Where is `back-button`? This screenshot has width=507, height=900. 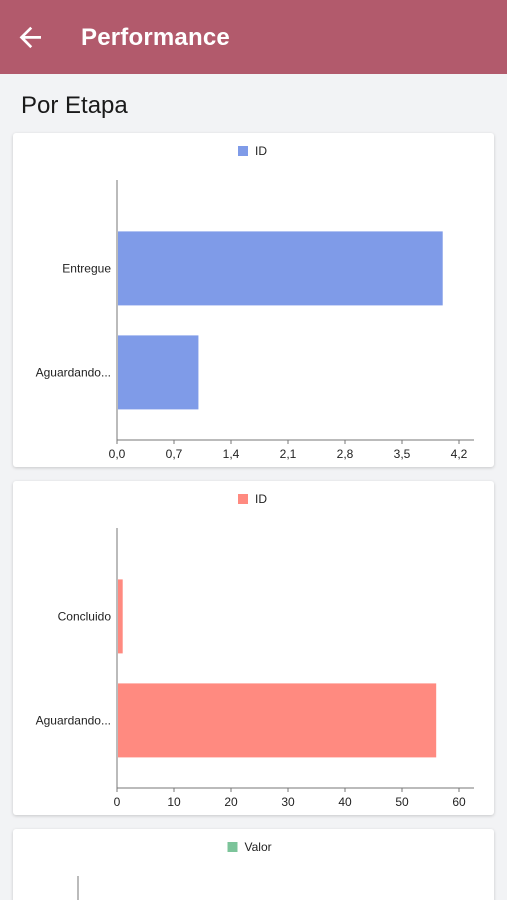 back-button is located at coordinates (31, 37).